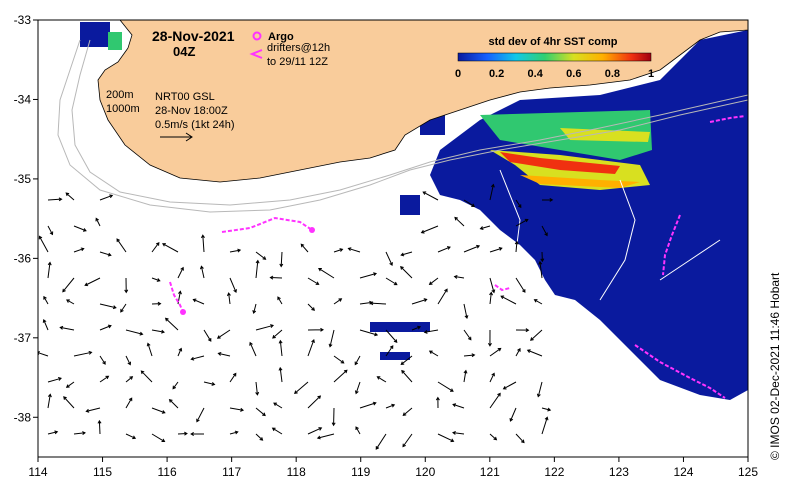  What do you see at coordinates (553, 42) in the screenshot?
I see `colorbar-title: std dev of 4hr SST comp` at bounding box center [553, 42].